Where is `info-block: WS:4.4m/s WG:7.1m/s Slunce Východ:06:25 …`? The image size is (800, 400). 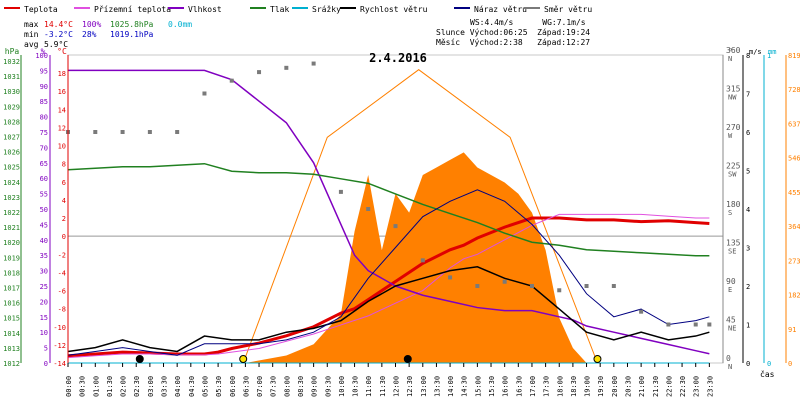
info-block: WS:4.4m/s WG:7.1m/s Slunce Východ:06:25 … is located at coordinates (513, 32).